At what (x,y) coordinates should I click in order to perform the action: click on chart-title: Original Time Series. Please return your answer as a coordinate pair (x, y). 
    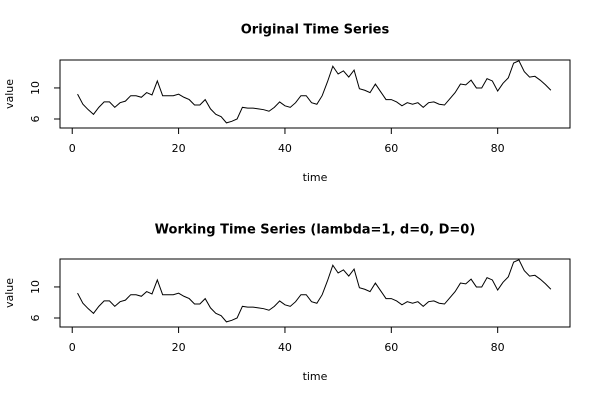
    Looking at the image, I should click on (315, 30).